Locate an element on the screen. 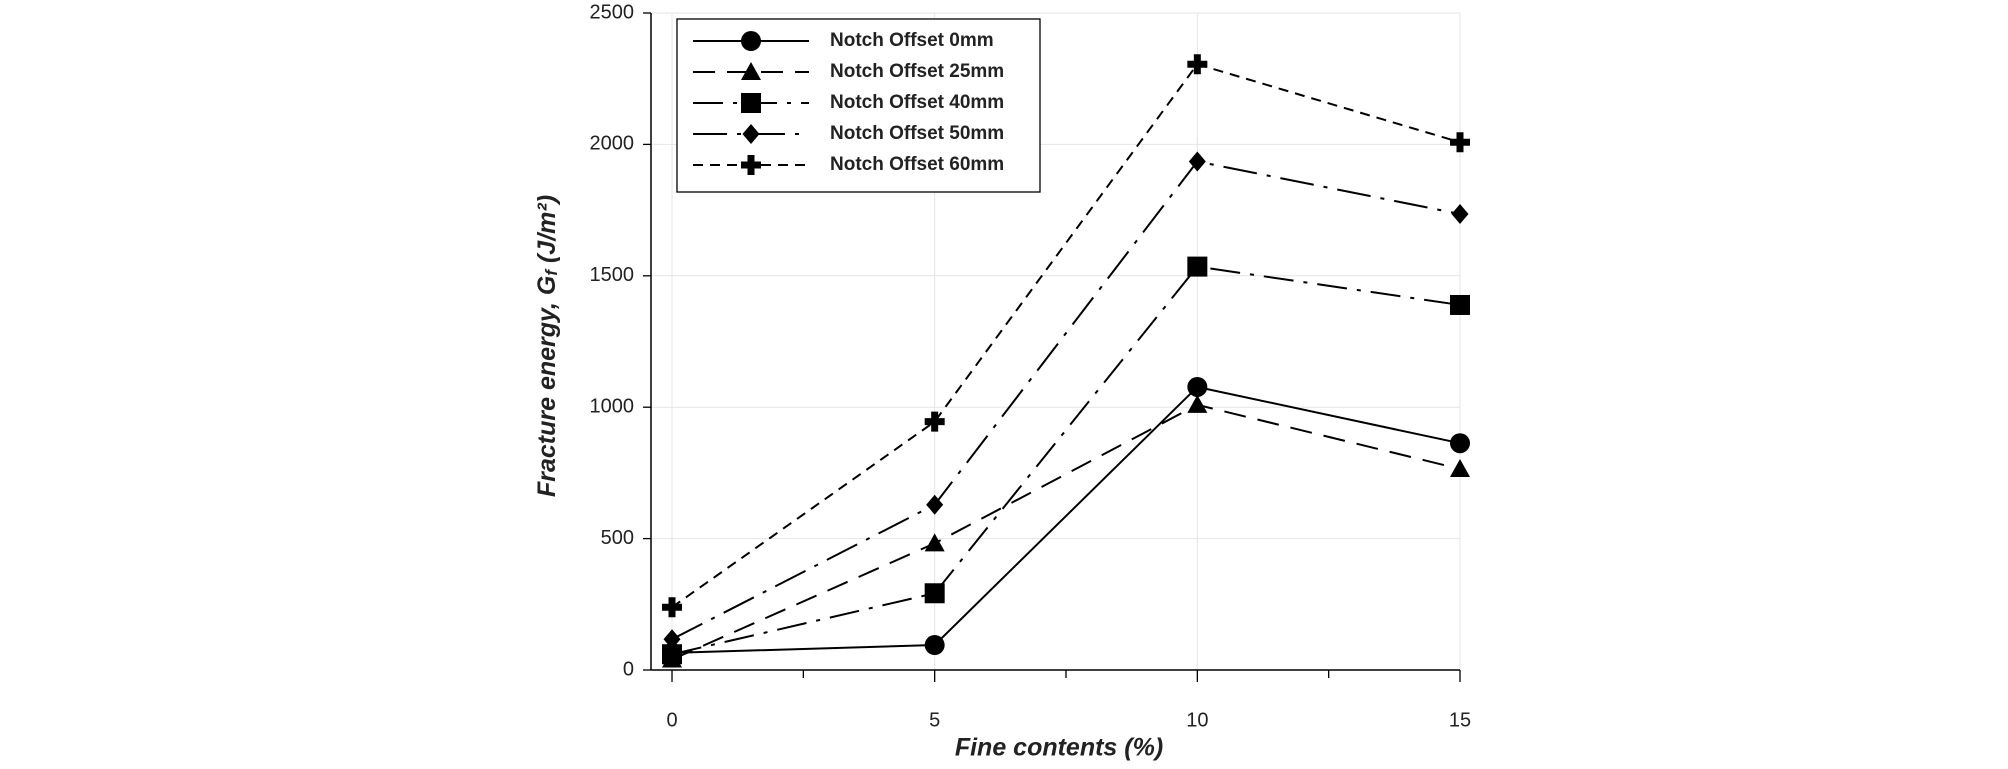 The height and width of the screenshot is (769, 2008). x-axis-label: Fine contents (%) is located at coordinates (1059, 748).